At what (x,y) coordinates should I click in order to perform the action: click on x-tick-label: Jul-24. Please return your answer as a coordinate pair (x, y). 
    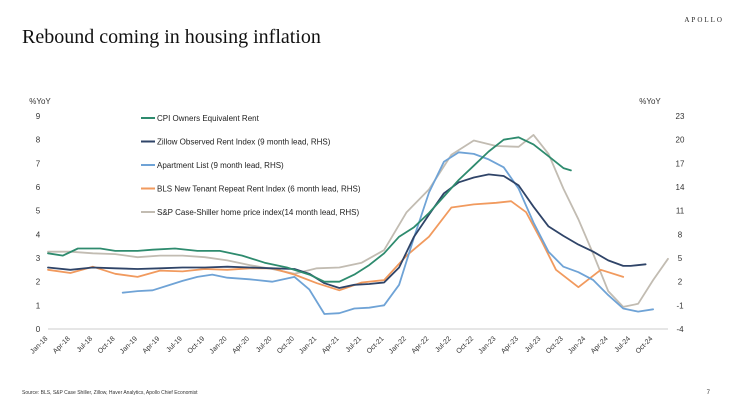
    Looking at the image, I should click on (623, 344).